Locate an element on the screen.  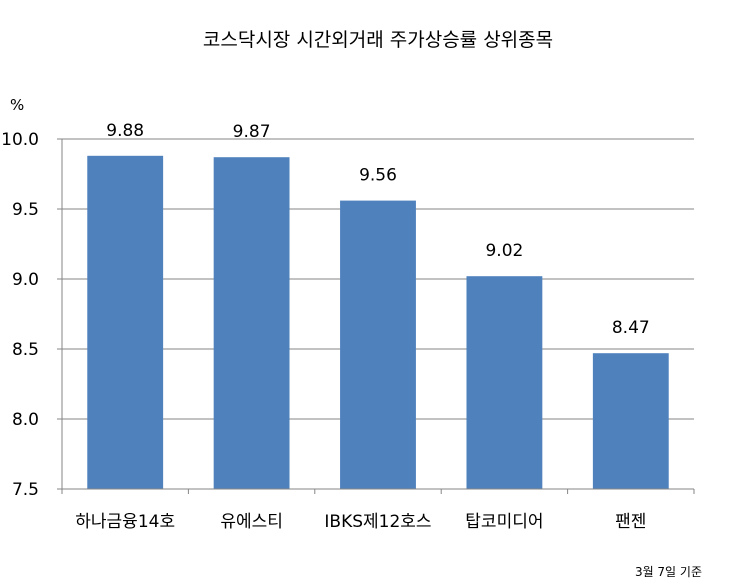
y-tick-labels: 7.5 8.0 8.5 9.0 9.5 10.0 is located at coordinates (20, 315).